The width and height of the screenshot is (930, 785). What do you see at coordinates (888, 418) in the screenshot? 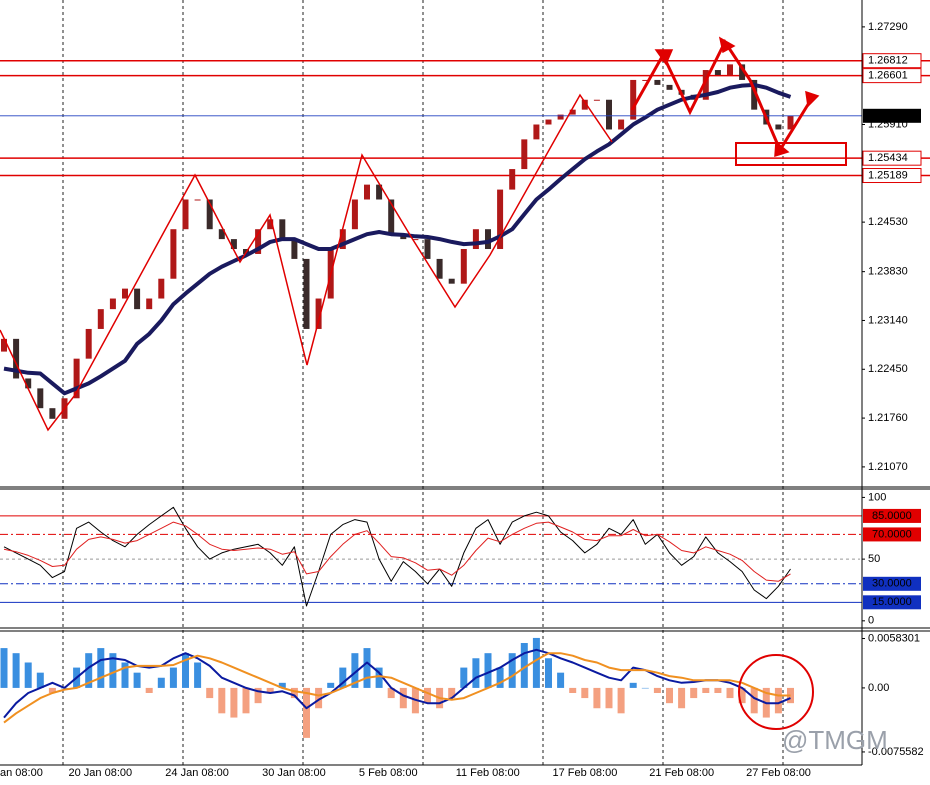
I see `y-tick-label: 1.21760` at bounding box center [888, 418].